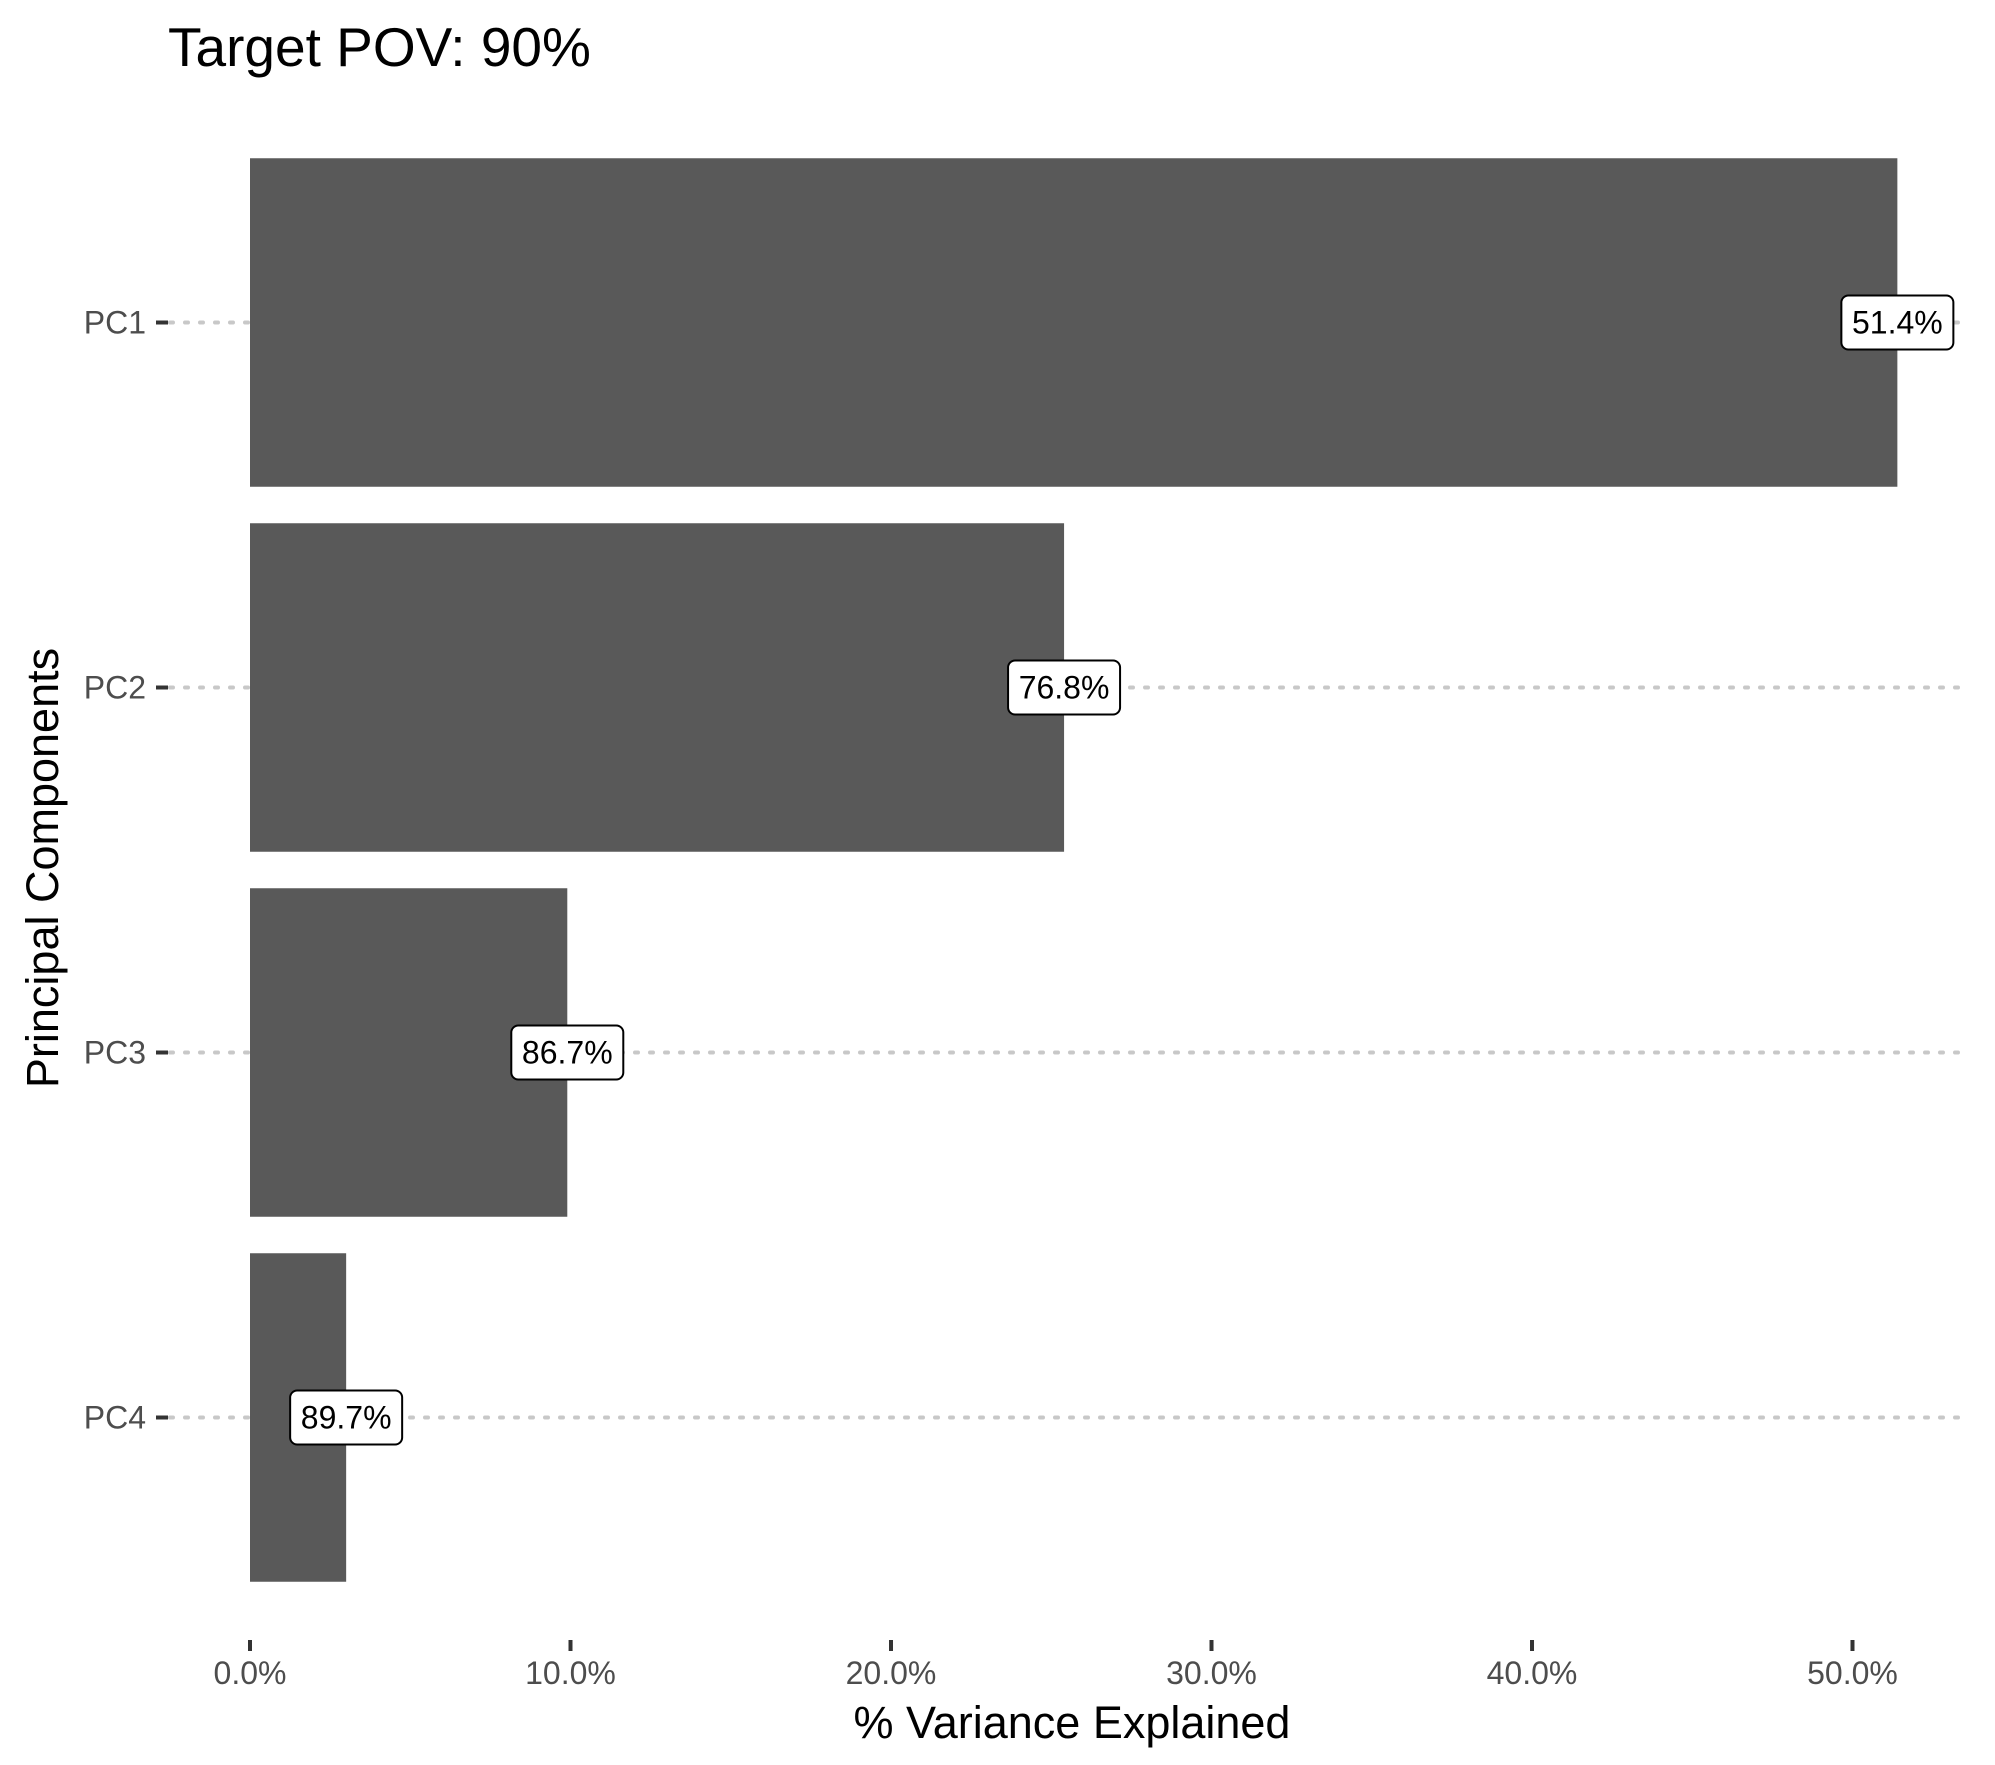  I want to click on y-tick-label-pc2: PC2, so click(115, 688).